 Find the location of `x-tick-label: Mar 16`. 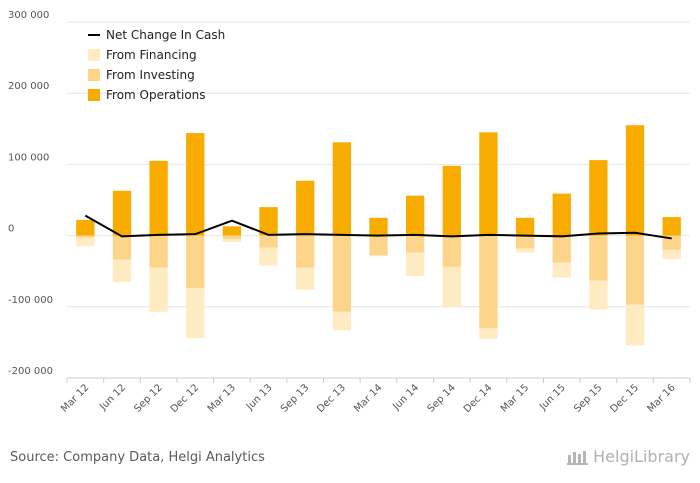

x-tick-label: Mar 16 is located at coordinates (661, 398).